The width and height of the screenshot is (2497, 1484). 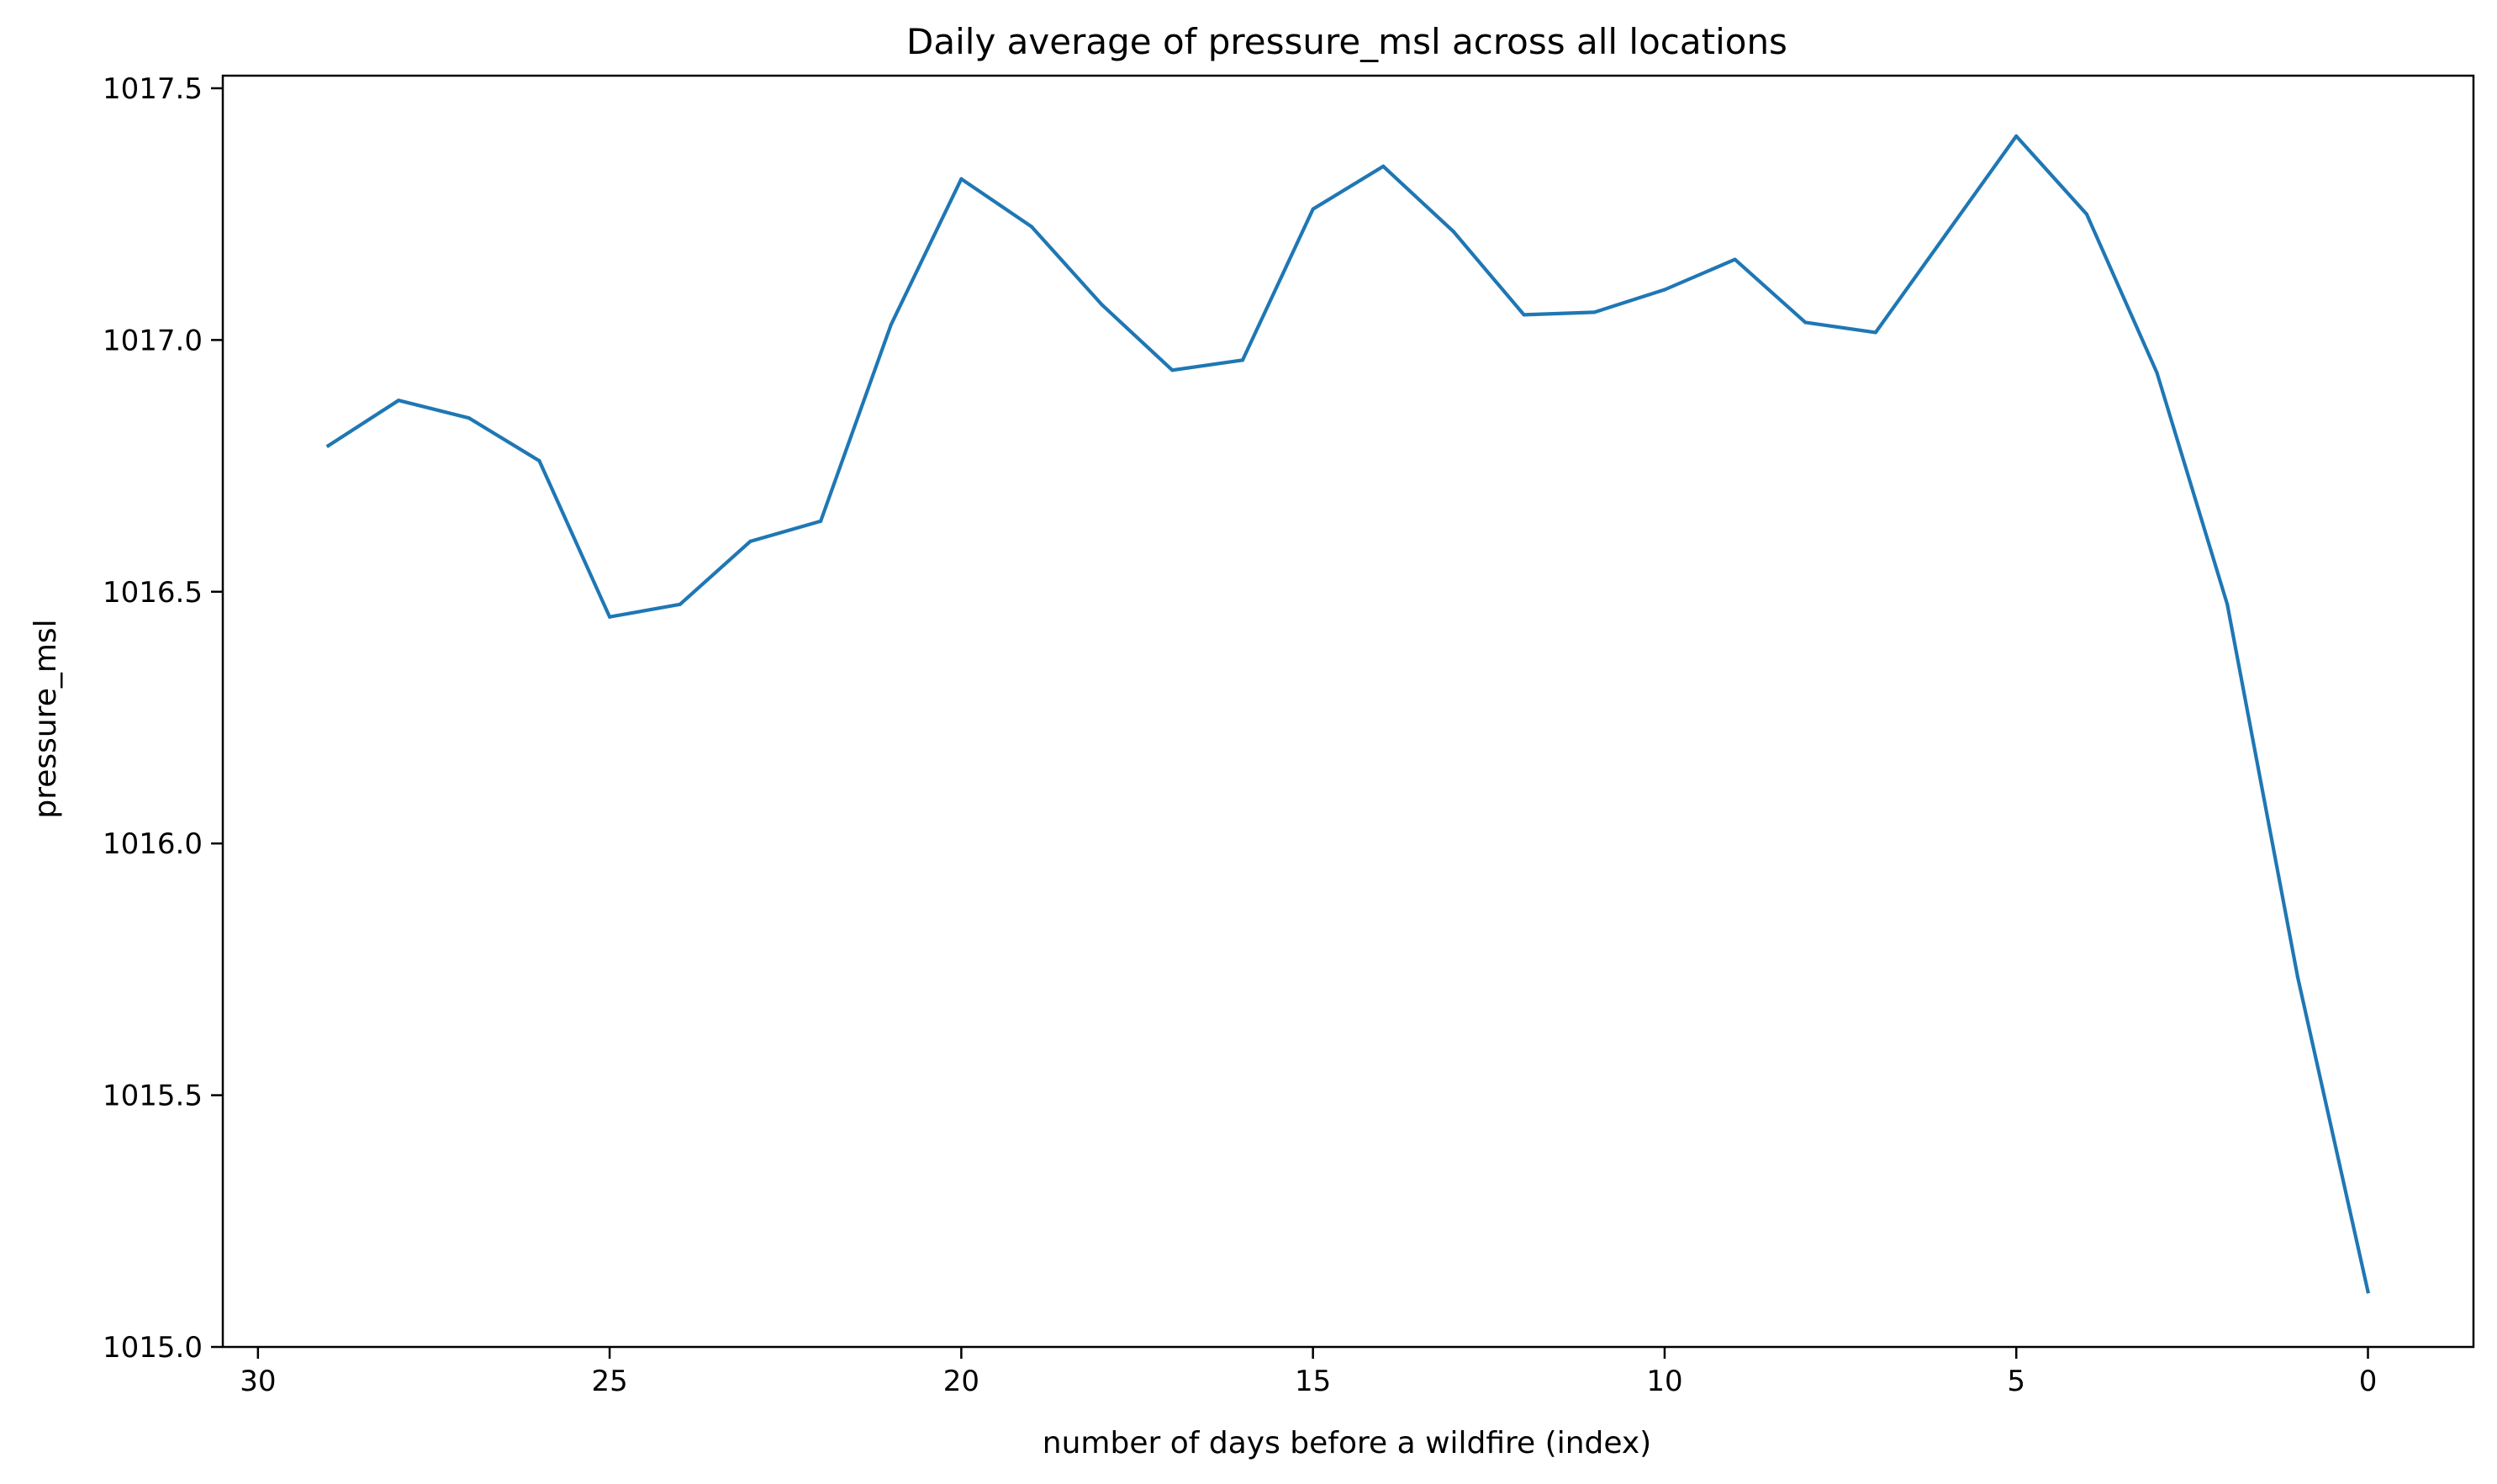 I want to click on x-tick-label: 15, so click(x=1313, y=1381).